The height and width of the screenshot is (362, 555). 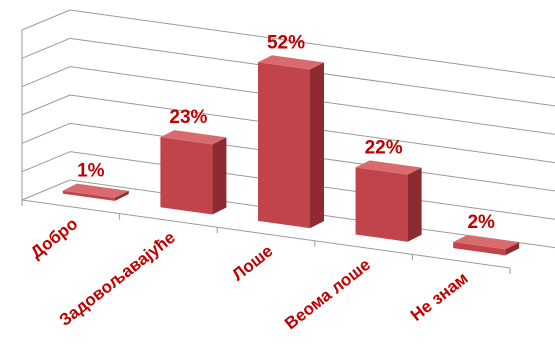 I want to click on value-label-2: 23%, so click(x=188, y=117).